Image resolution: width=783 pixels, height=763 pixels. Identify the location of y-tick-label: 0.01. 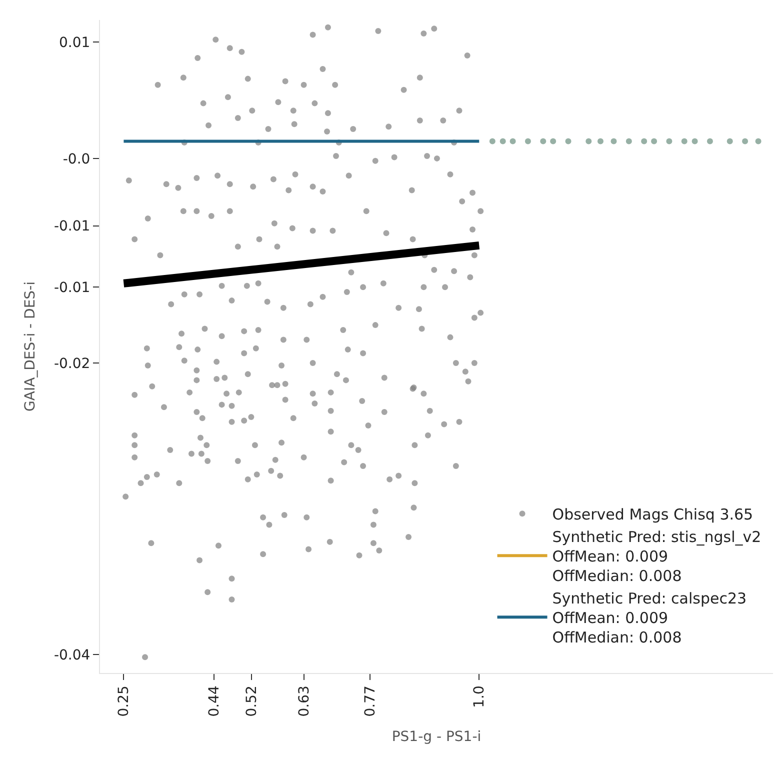
(74, 42).